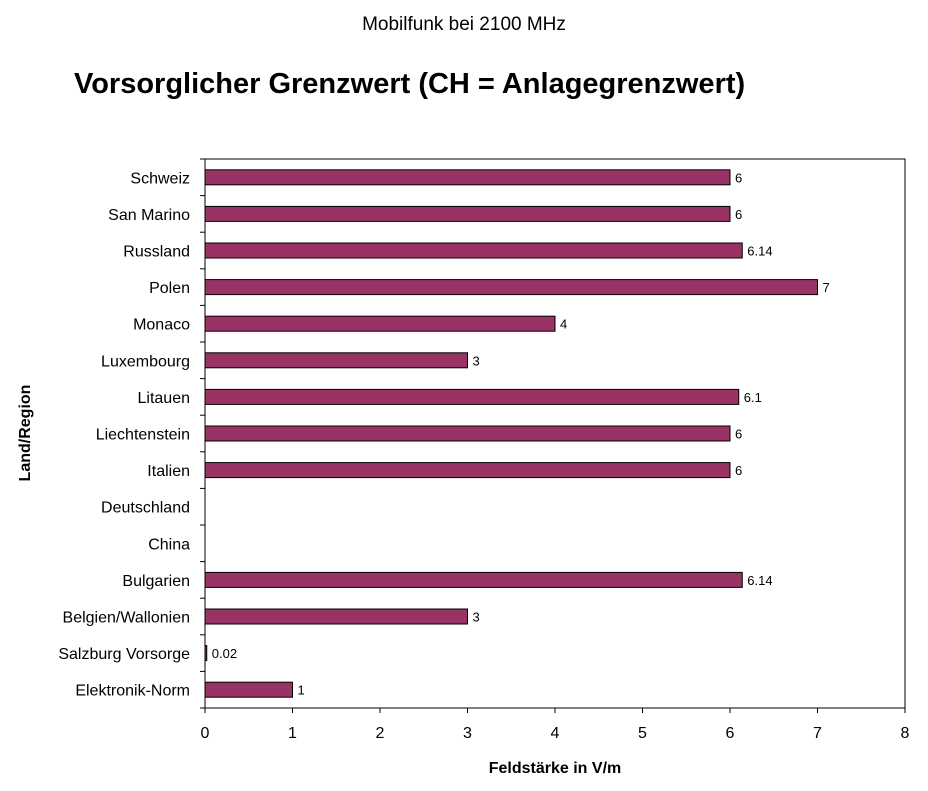  Describe the element at coordinates (467, 733) in the screenshot. I see `x-tick-label: 3` at that location.